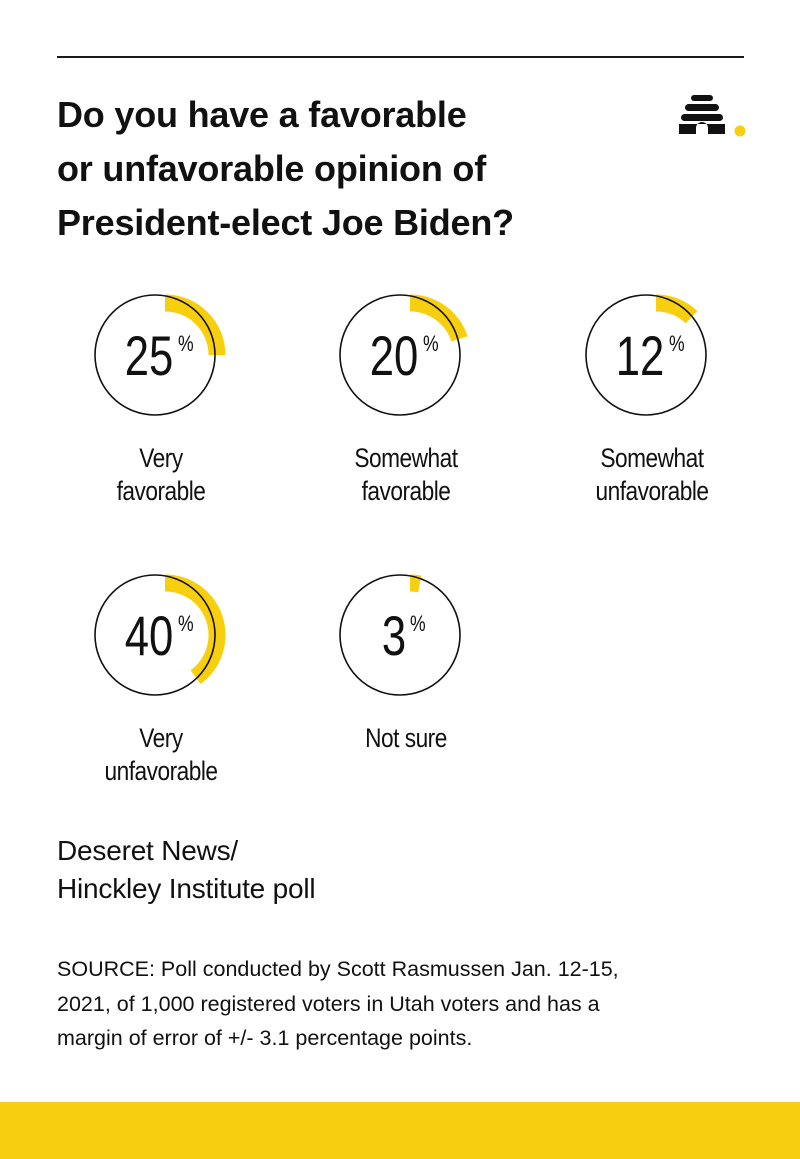 This screenshot has width=800, height=1159. Describe the element at coordinates (740, 131) in the screenshot. I see `beehive-dot` at that location.